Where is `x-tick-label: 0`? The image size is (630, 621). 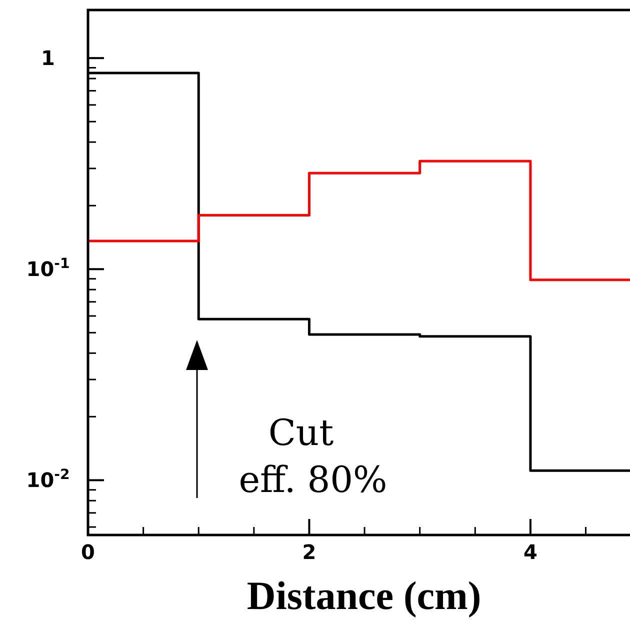
x-tick-label: 0 is located at coordinates (88, 552).